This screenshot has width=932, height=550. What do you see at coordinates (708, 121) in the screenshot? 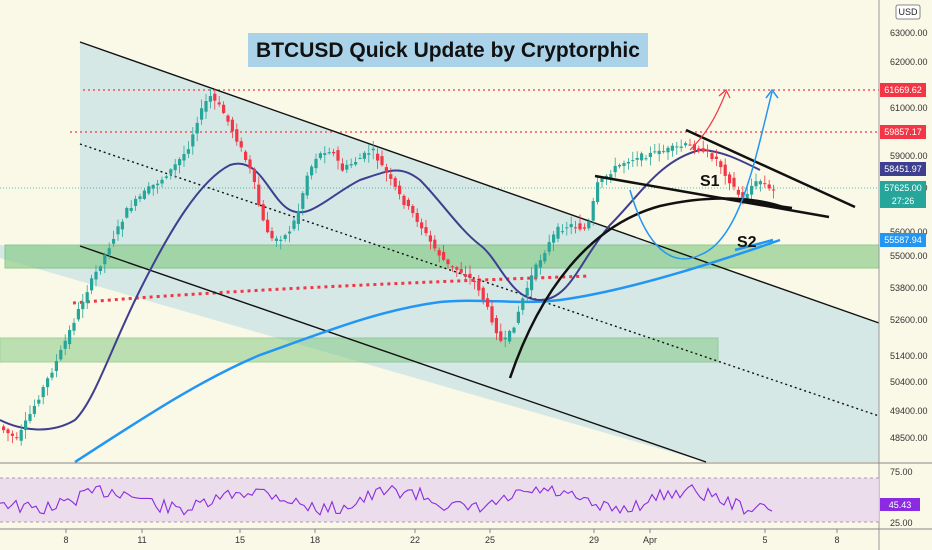
I see `projection-curve-red` at bounding box center [708, 121].